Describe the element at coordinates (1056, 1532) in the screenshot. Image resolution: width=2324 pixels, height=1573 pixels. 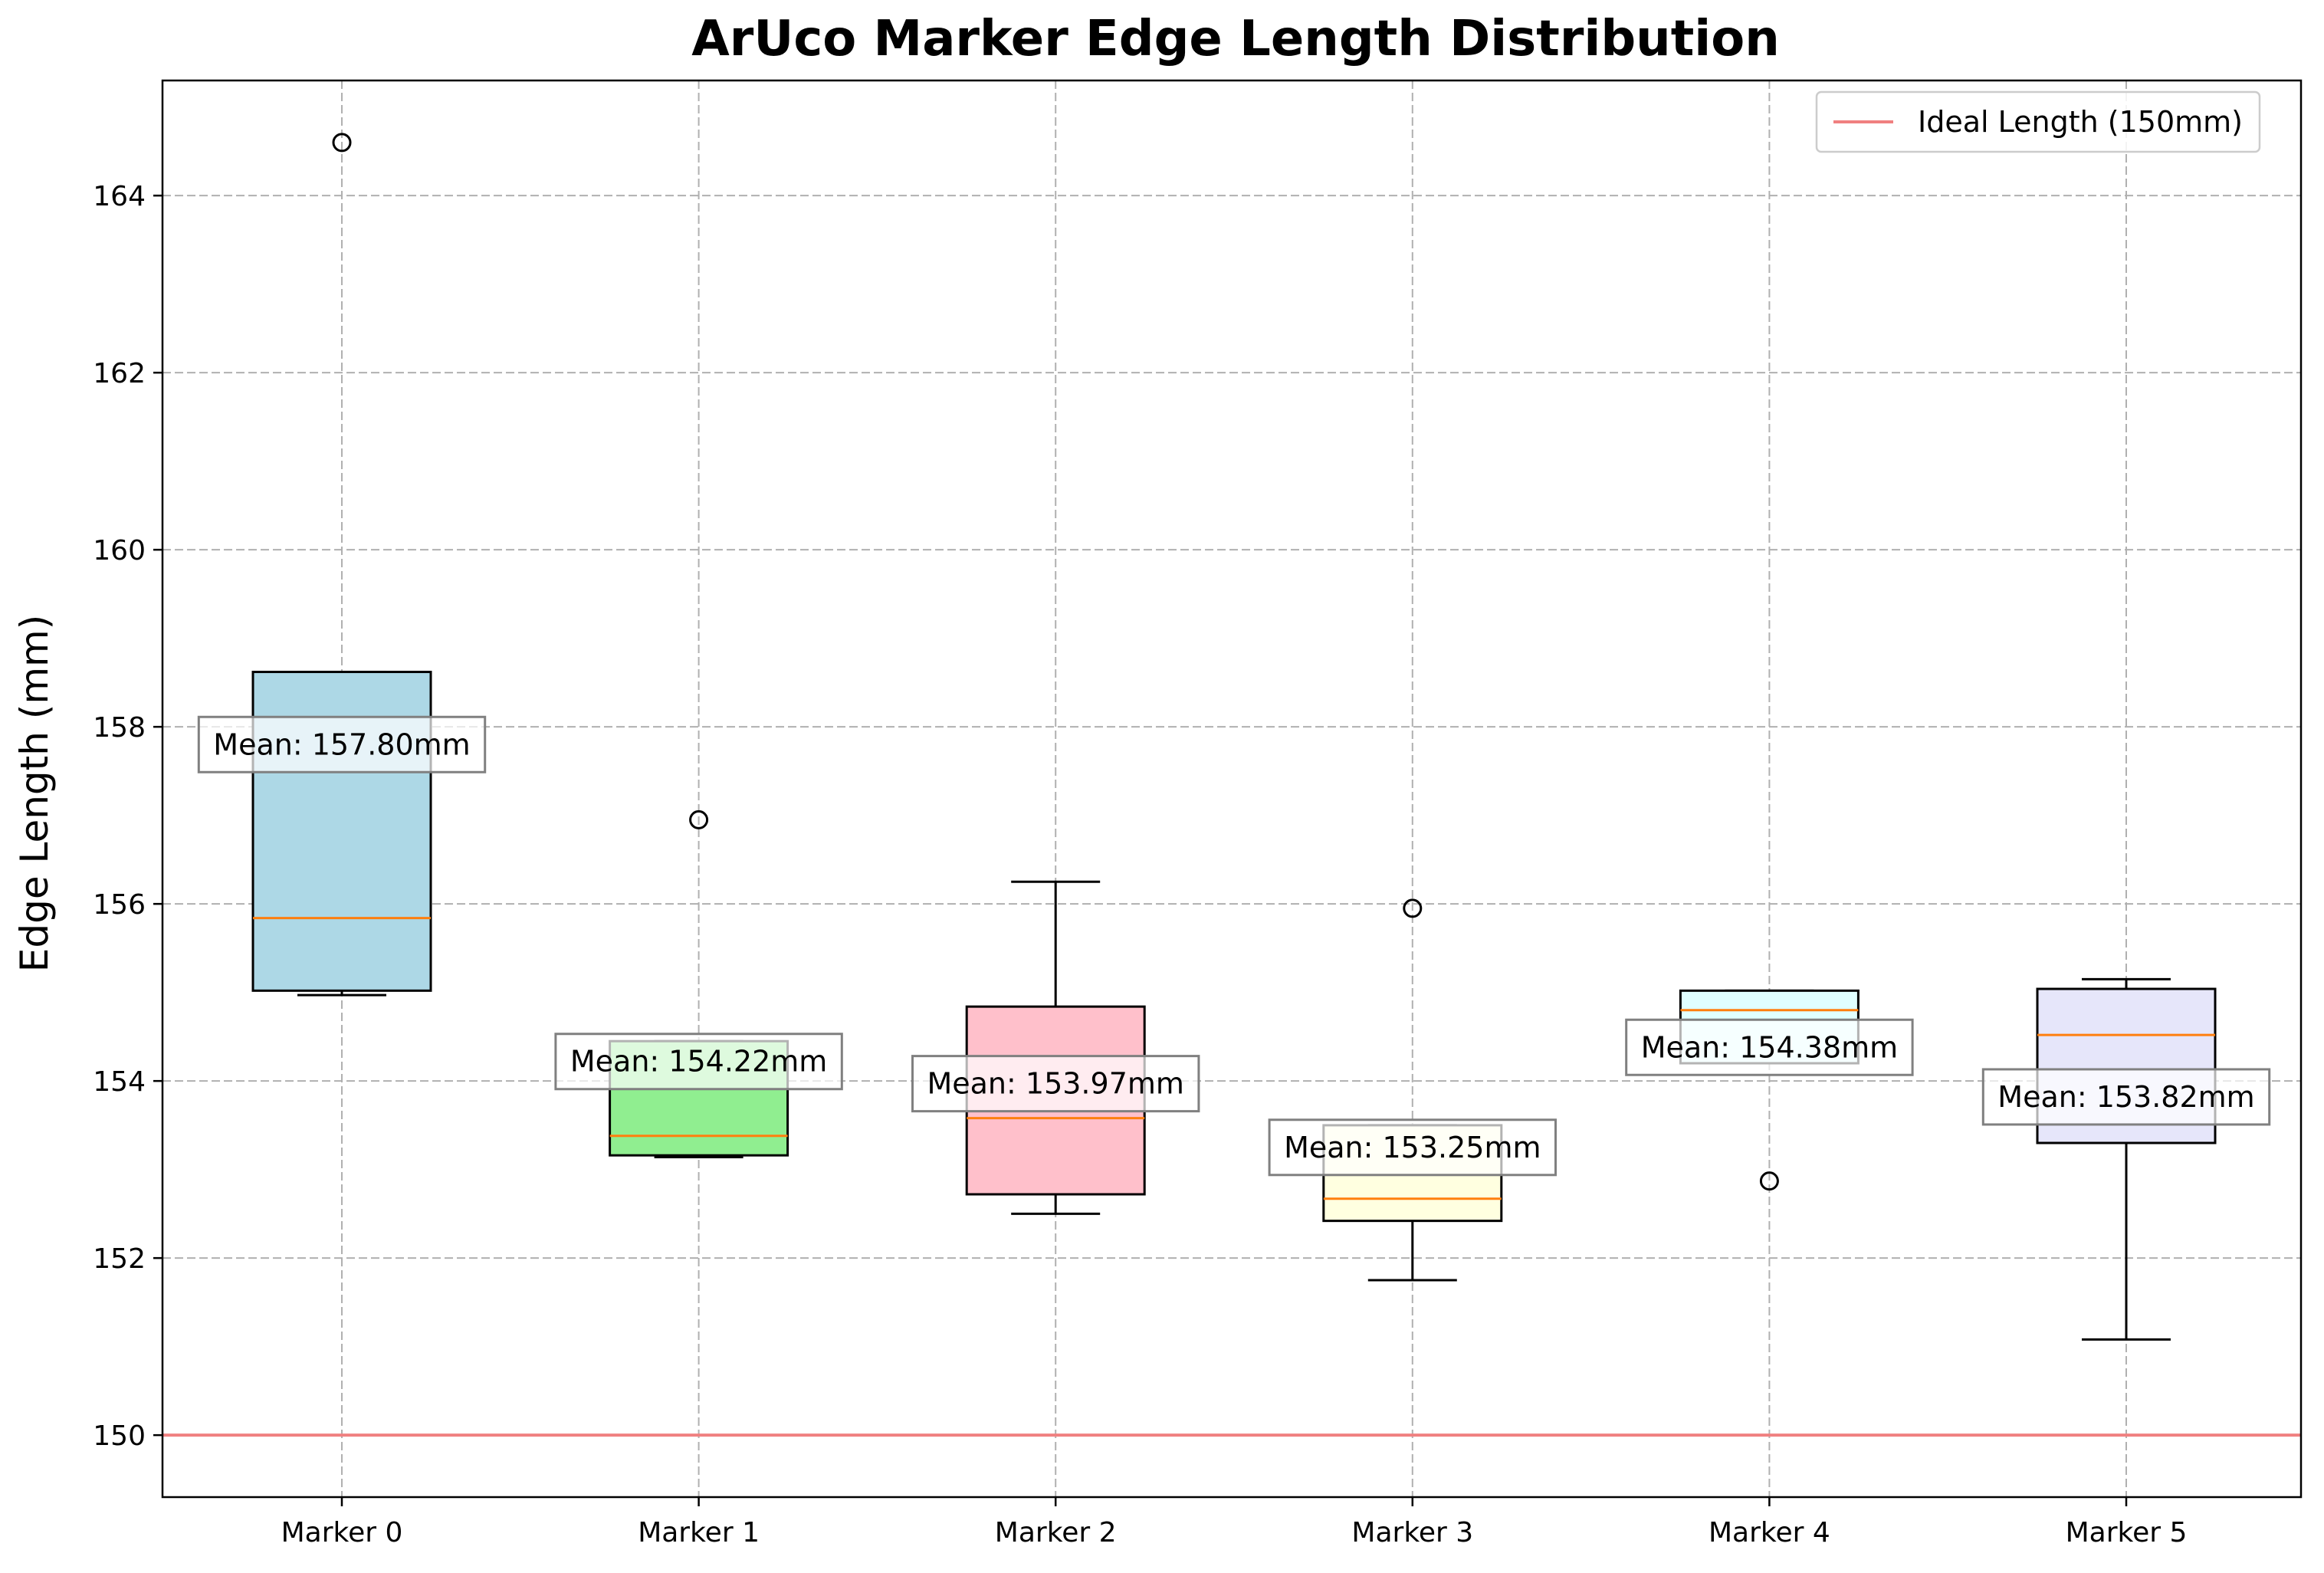
I see `x-tick-label: Marker 2` at that location.